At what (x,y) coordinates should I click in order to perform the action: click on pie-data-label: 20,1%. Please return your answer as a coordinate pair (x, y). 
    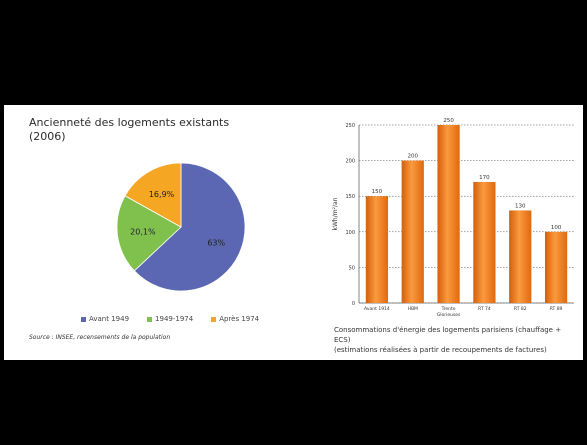
    Looking at the image, I should click on (143, 232).